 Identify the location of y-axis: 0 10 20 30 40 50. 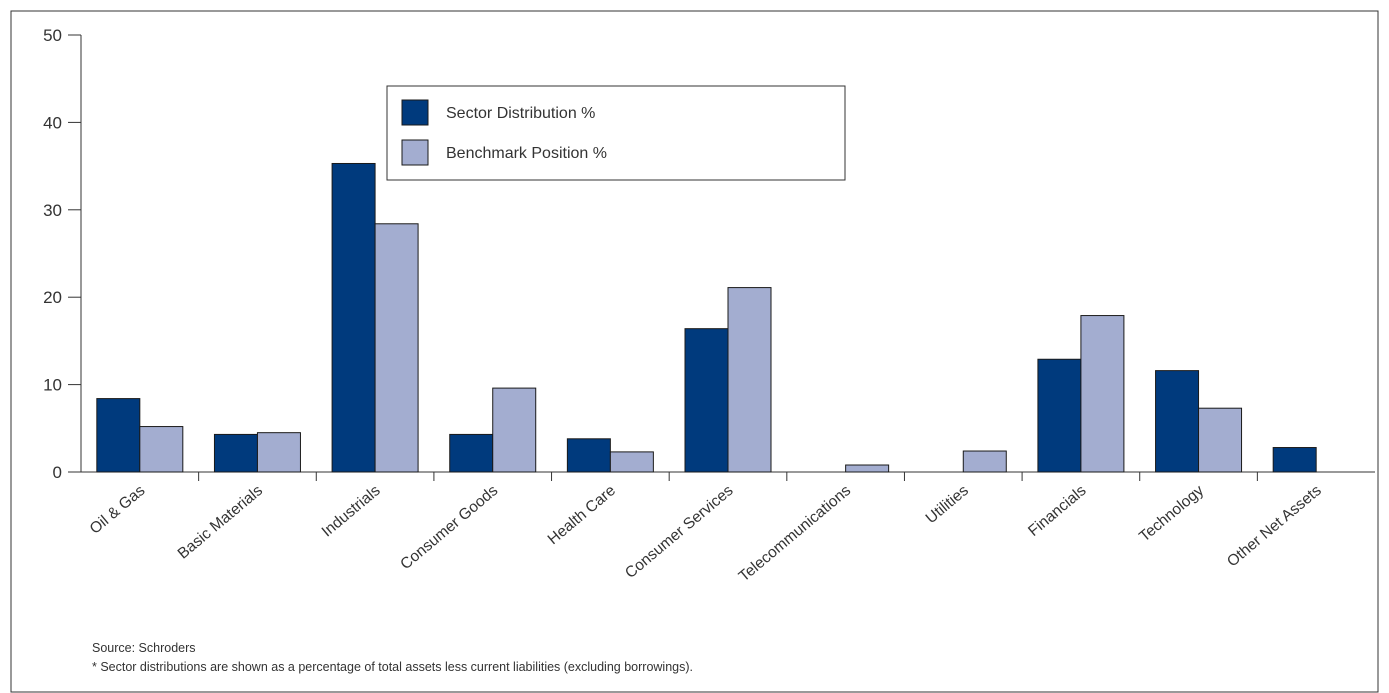
(62, 254).